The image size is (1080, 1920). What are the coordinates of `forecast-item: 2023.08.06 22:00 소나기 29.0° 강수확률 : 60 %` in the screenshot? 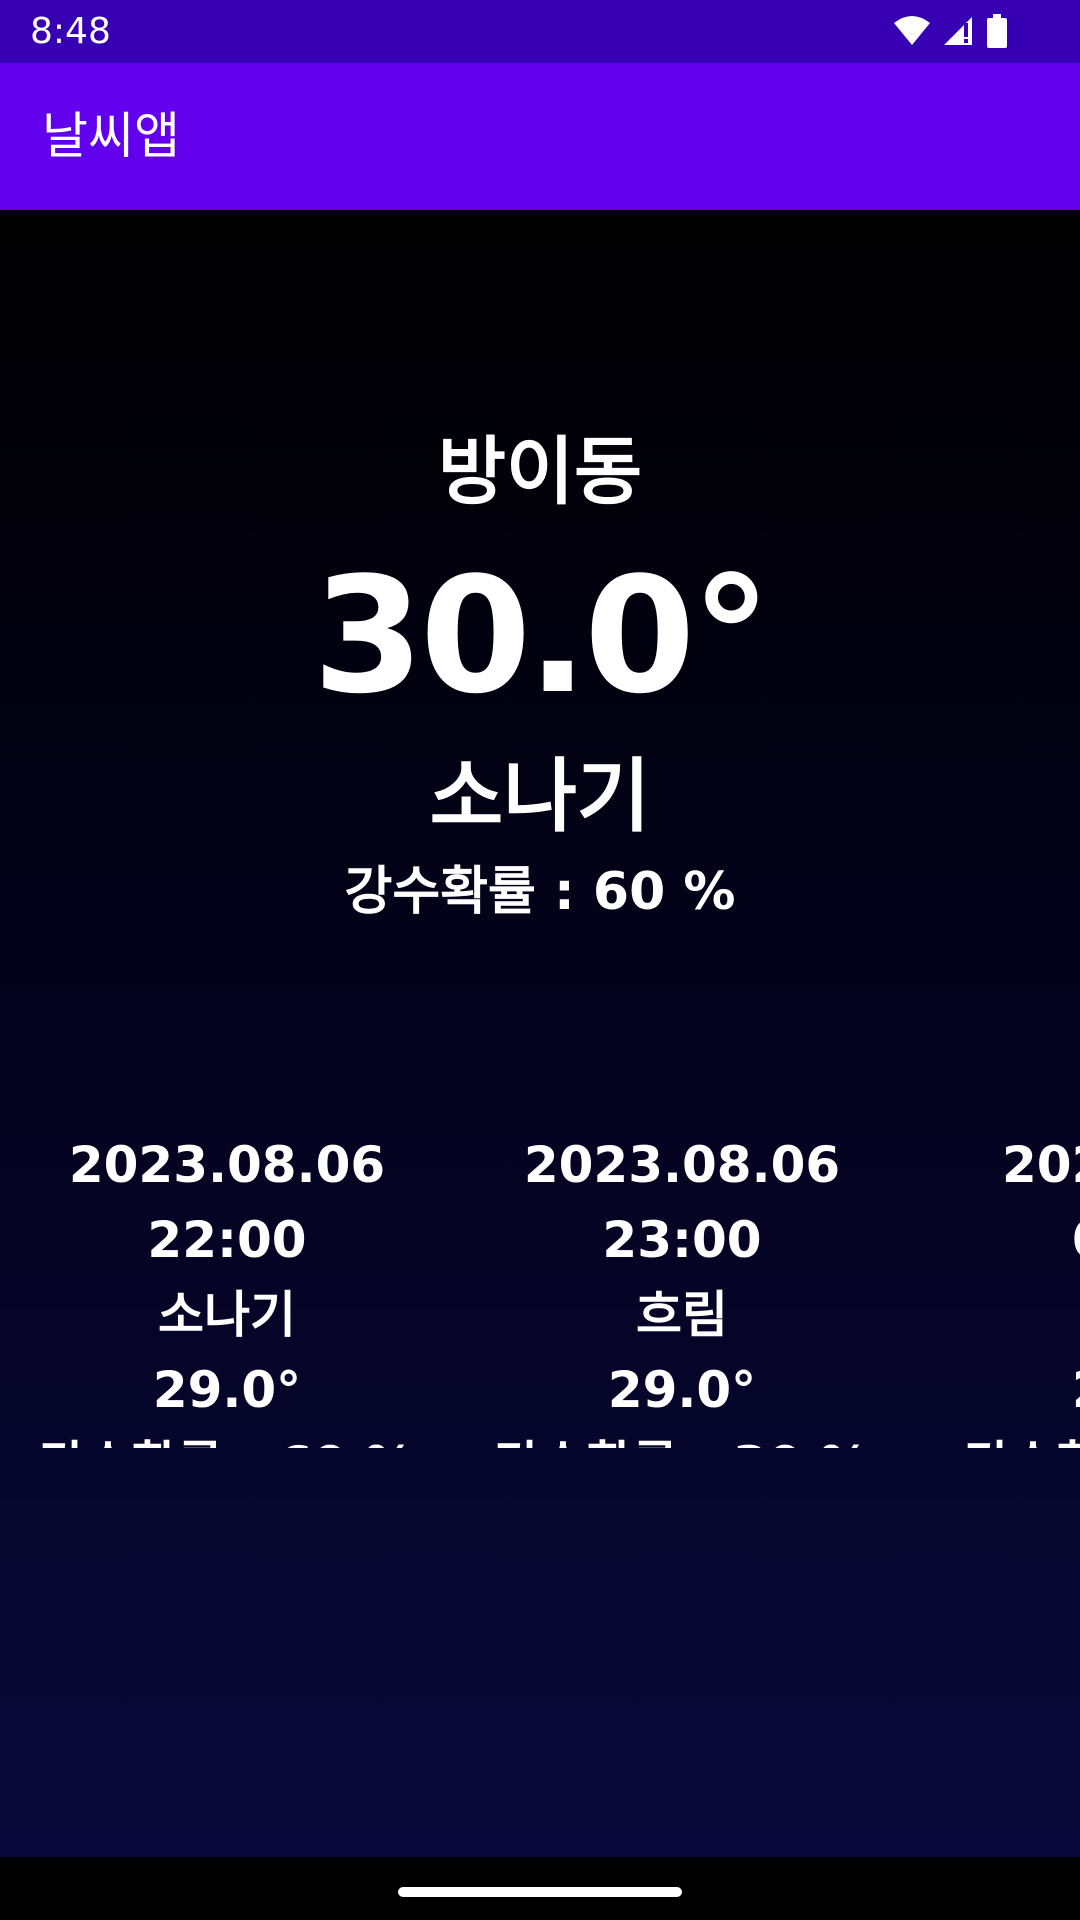 It's located at (227, 1288).